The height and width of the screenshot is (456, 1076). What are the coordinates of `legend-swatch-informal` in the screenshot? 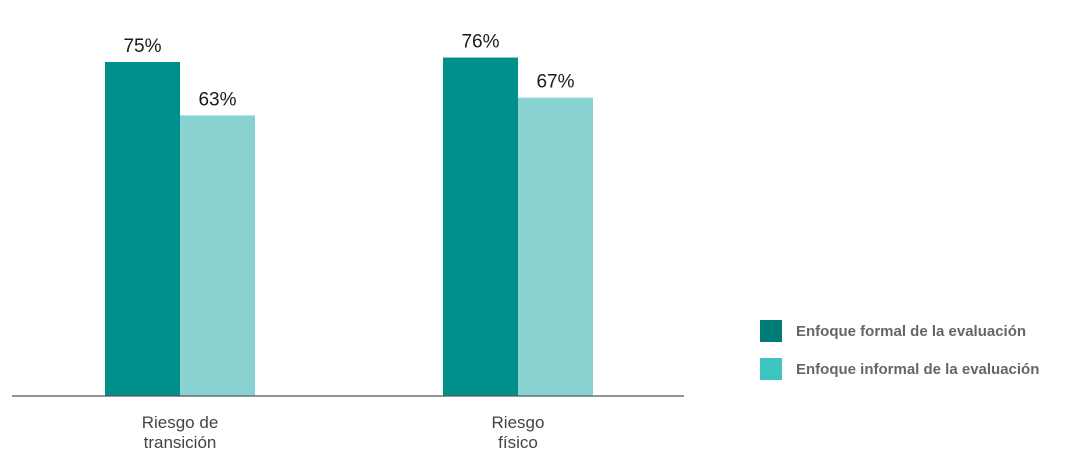 It's located at (771, 369).